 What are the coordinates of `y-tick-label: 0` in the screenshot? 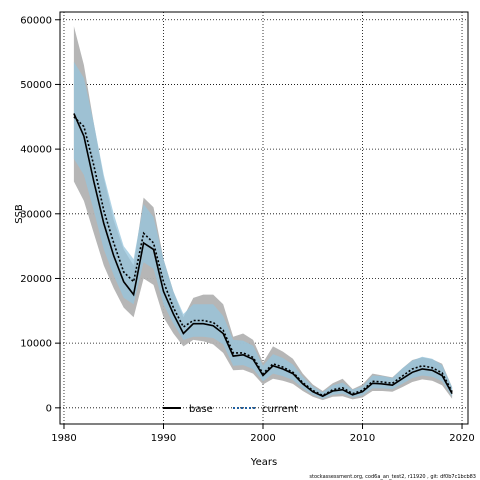 It's located at (49, 408).